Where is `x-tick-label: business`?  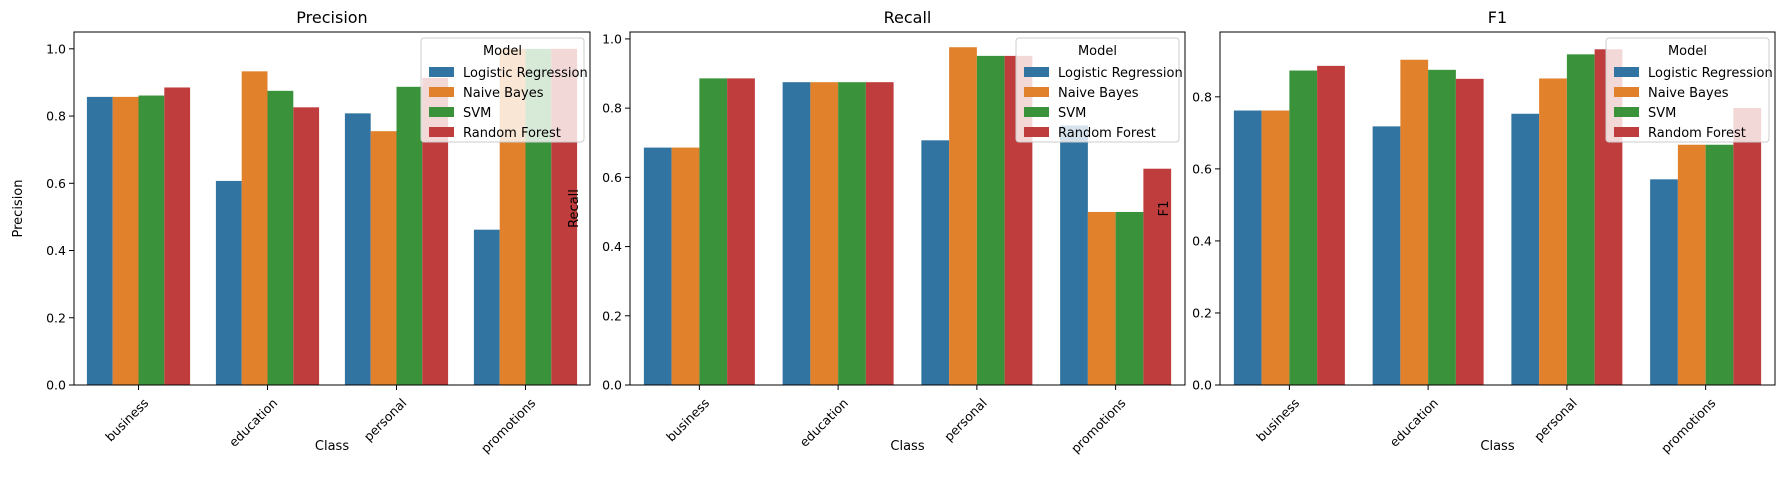
x-tick-label: business is located at coordinates (687, 419).